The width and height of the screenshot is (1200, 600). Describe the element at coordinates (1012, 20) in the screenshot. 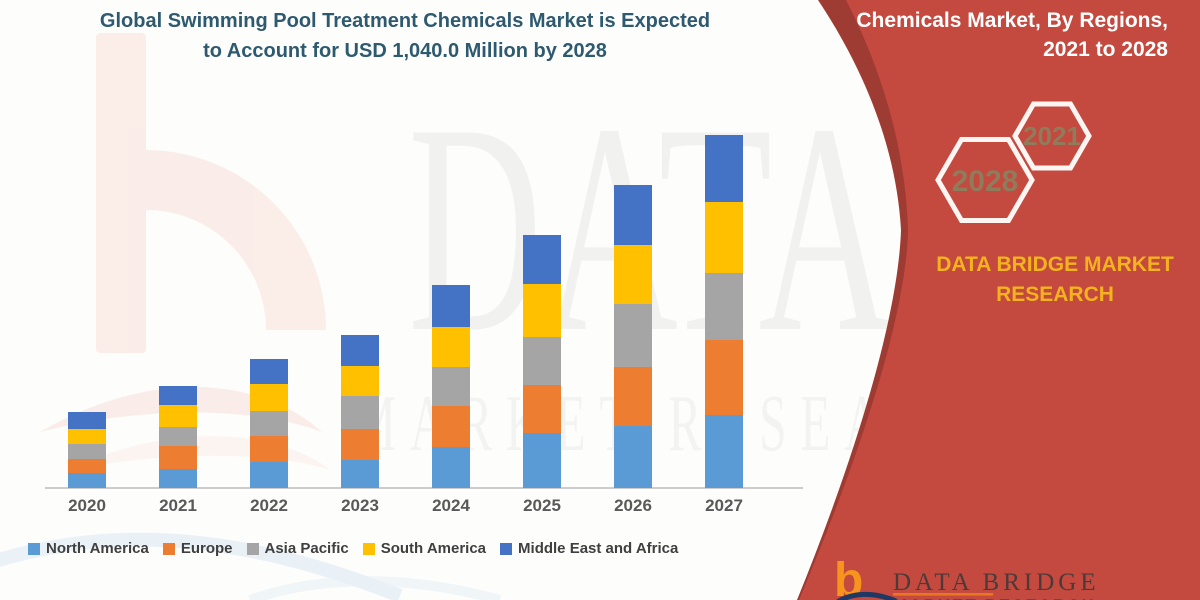

I see `banner-heading-line1: Chemicals Market, By Regions,` at that location.